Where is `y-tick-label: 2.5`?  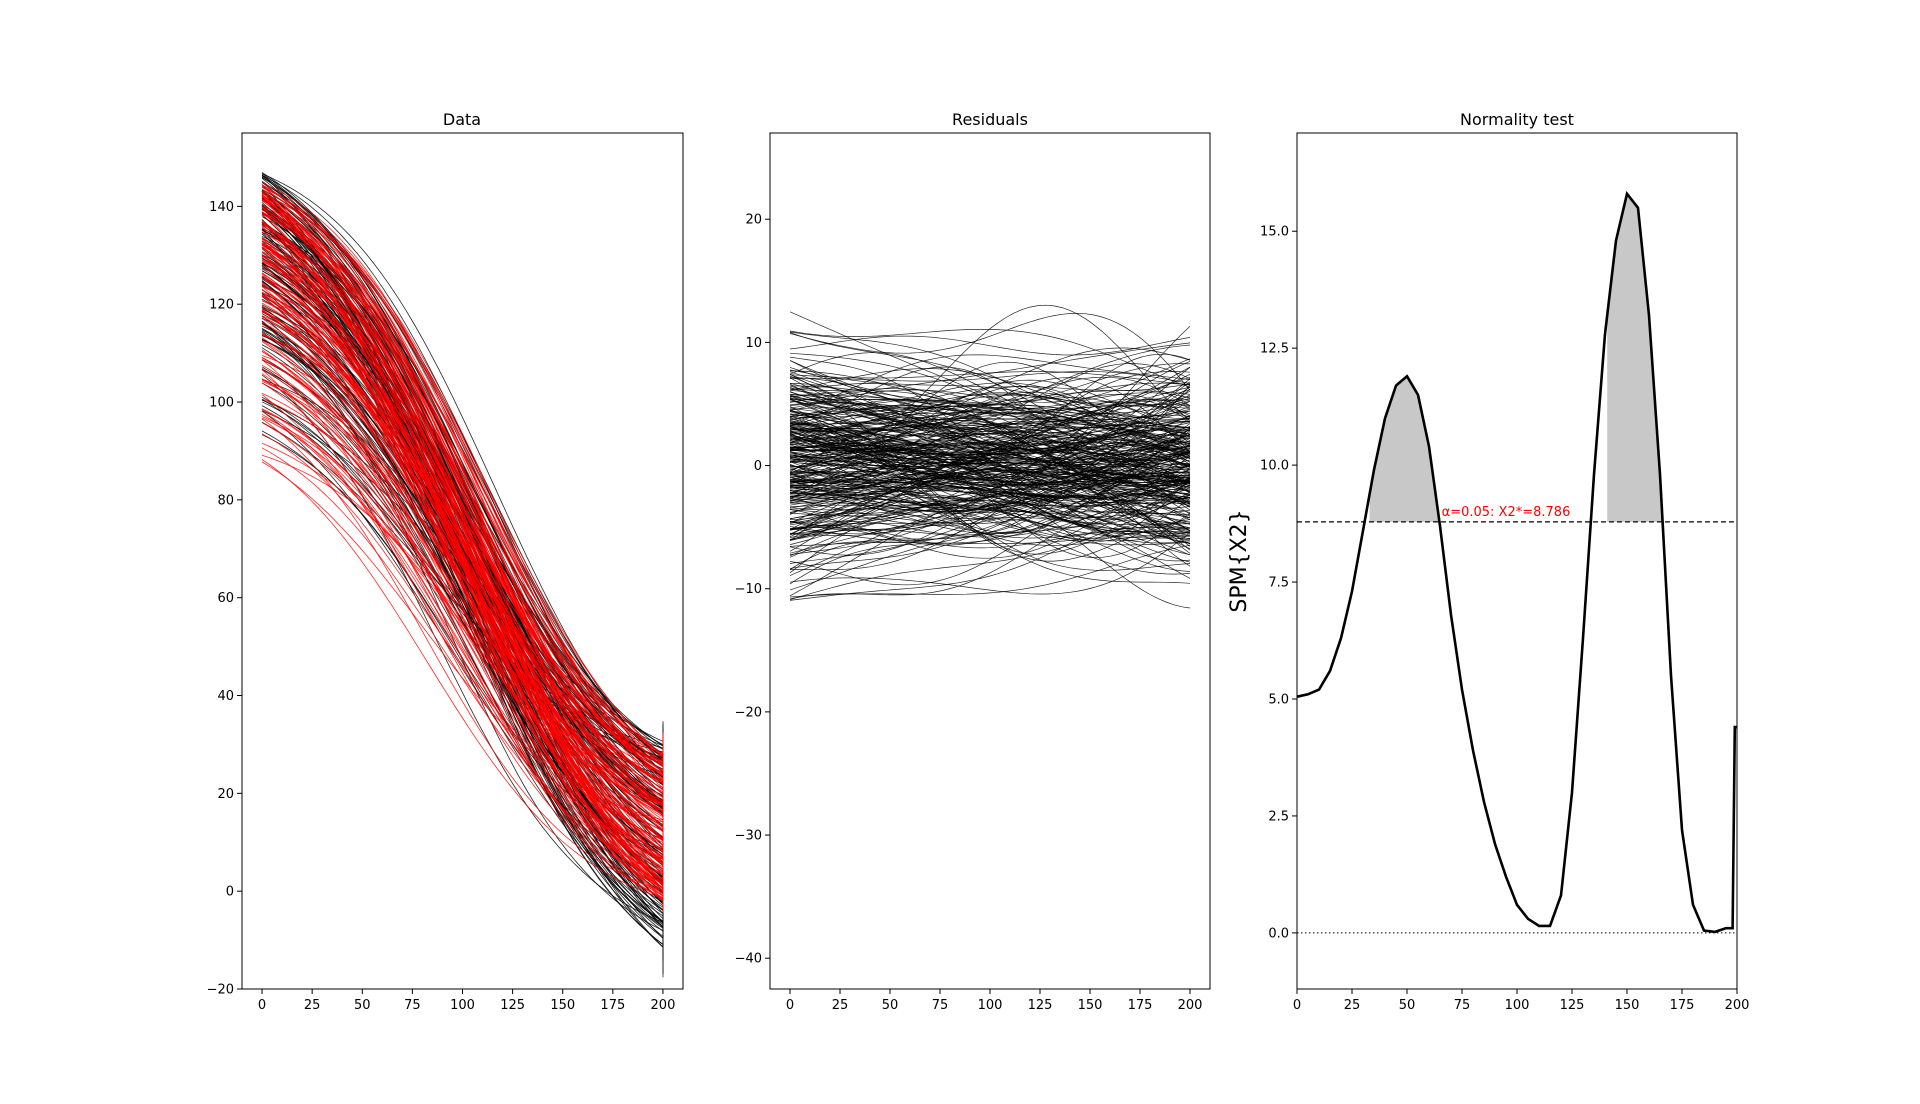
y-tick-label: 2.5 is located at coordinates (1278, 816).